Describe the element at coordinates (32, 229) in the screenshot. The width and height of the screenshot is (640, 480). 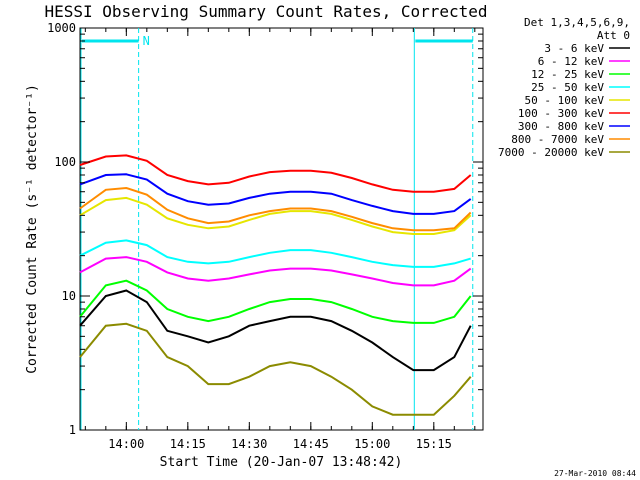
I see `y-axis-label: Corrected Count Rate (s⁻¹ detector⁻¹)` at that location.